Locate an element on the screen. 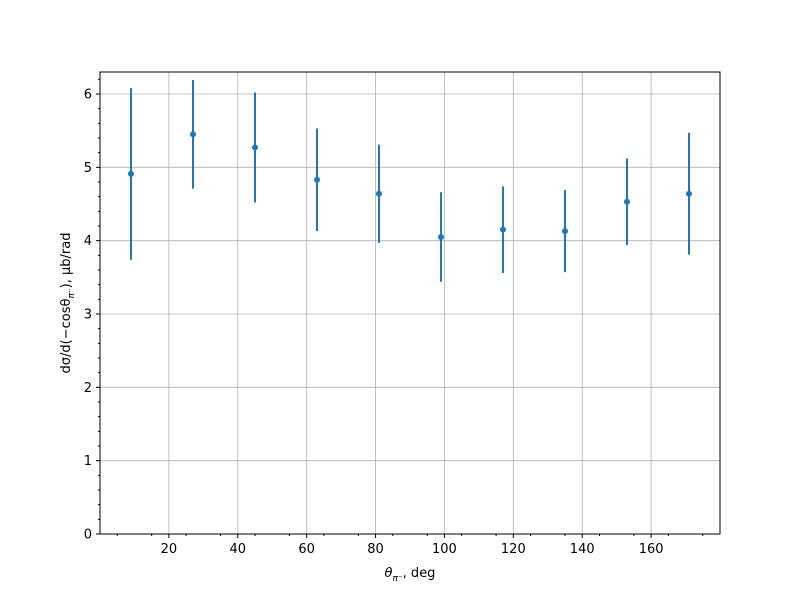  y-tick-label: 6 is located at coordinates (88, 95).